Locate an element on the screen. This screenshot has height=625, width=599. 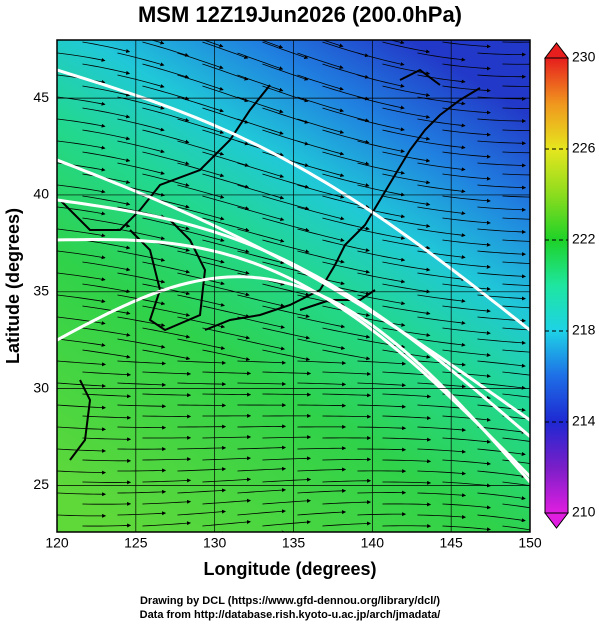
x-tick-label: 145 is located at coordinates (451, 543).